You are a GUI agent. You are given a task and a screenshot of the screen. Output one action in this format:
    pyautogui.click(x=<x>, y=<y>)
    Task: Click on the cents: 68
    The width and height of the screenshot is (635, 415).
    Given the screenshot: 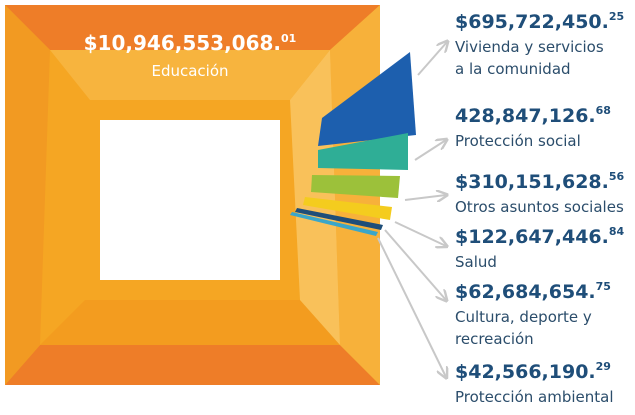 What is the action you would take?
    pyautogui.click(x=603, y=110)
    